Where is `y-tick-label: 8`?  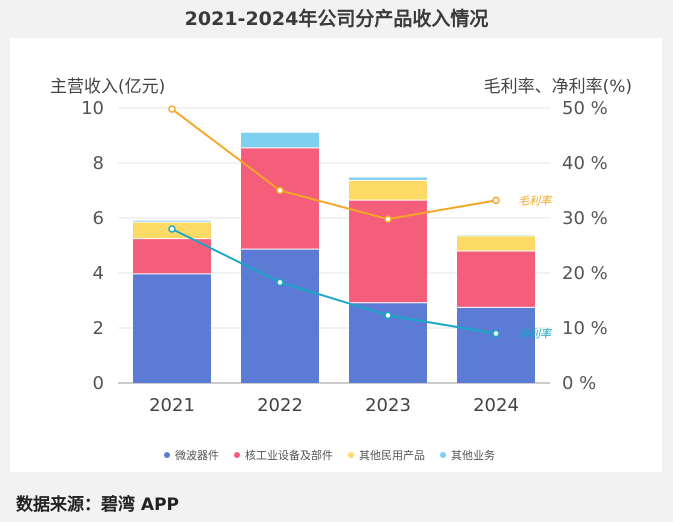
y-tick-label: 8 is located at coordinates (98, 163).